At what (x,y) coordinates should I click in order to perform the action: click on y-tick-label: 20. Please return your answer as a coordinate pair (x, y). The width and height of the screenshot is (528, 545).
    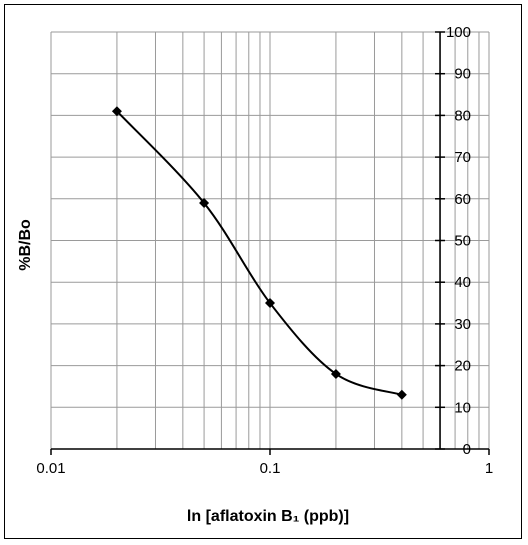
    Looking at the image, I should click on (462, 366).